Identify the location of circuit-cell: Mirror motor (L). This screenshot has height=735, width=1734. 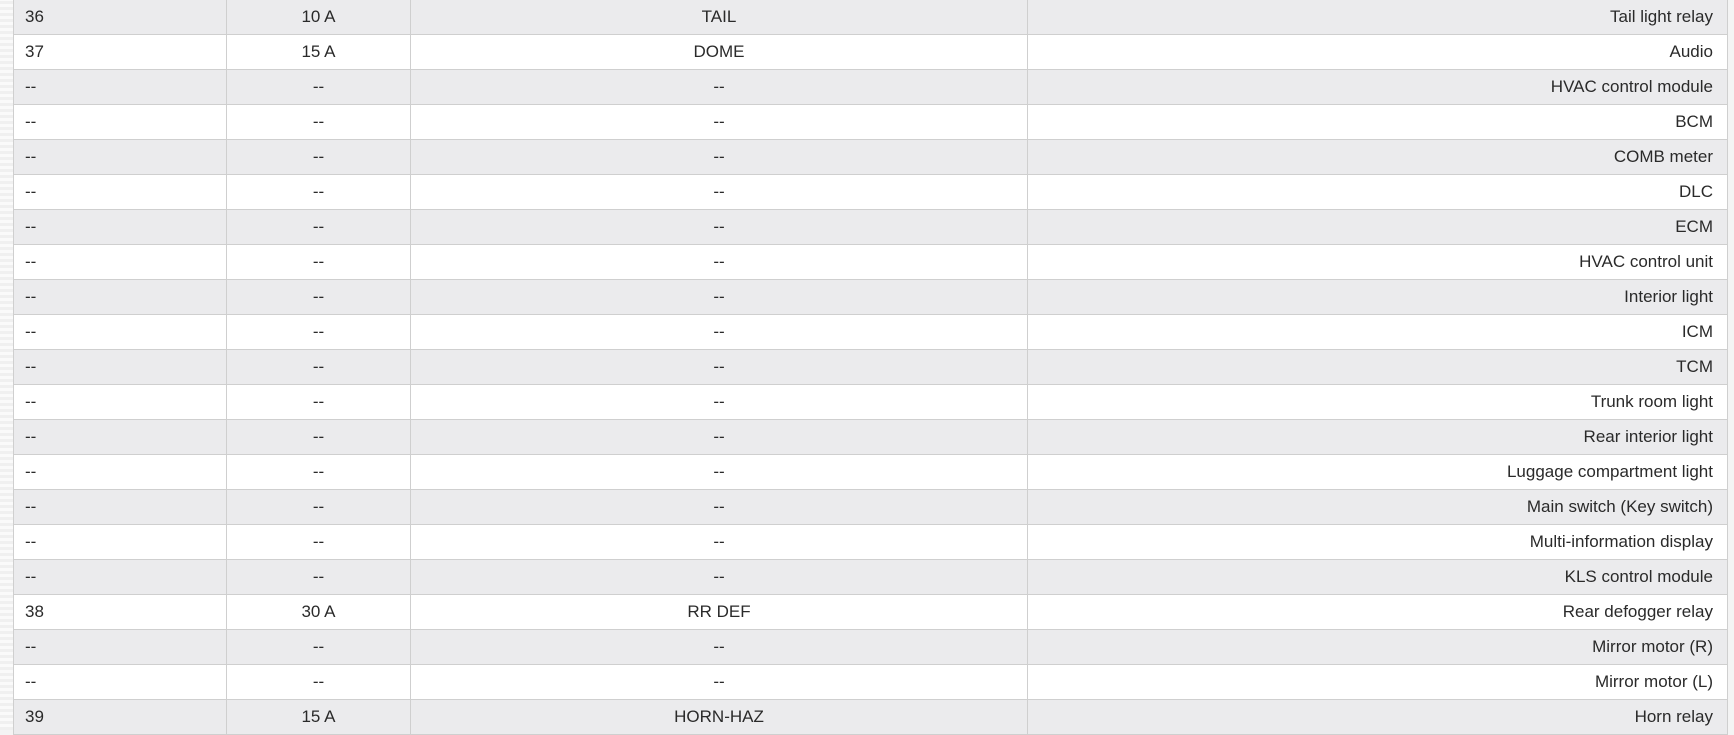
(1377, 682).